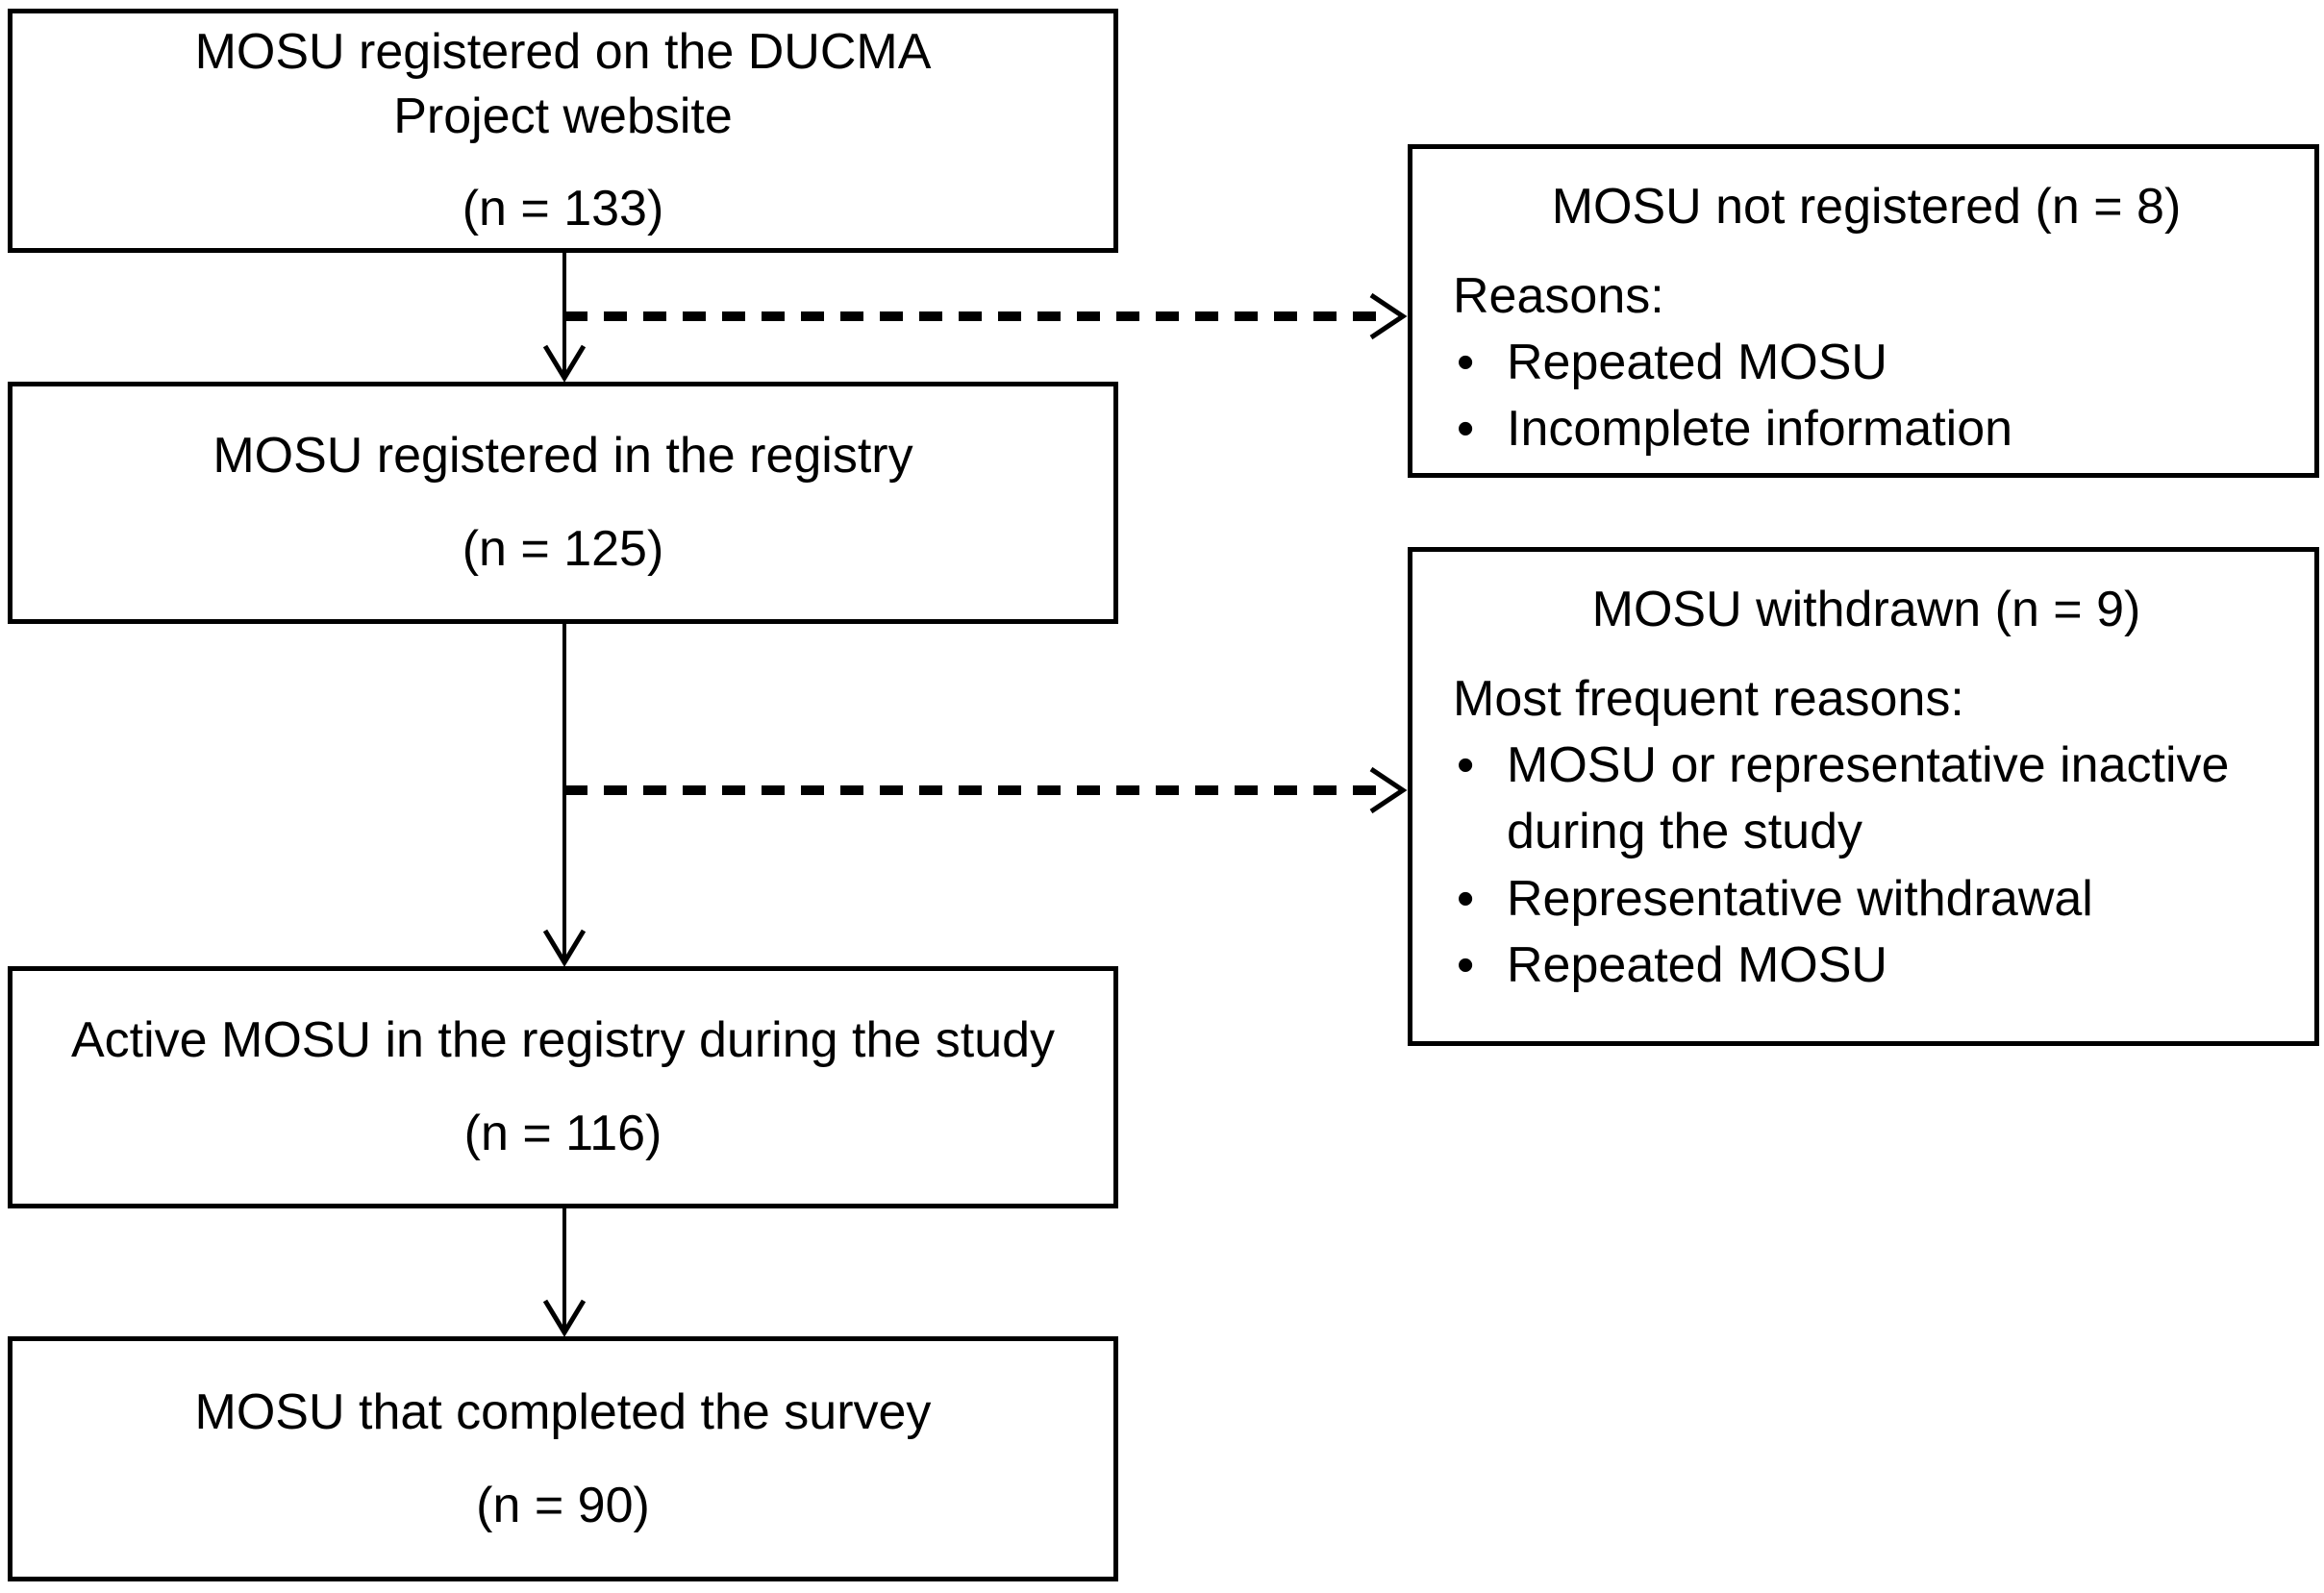  I want to click on arrow-registry-to-active, so click(564, 795).